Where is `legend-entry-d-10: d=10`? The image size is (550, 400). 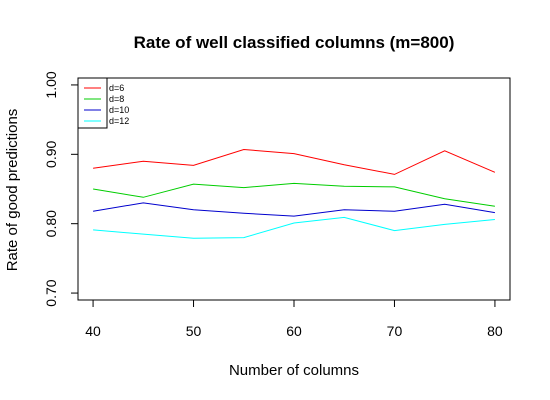 legend-entry-d-10: d=10 is located at coordinates (119, 110).